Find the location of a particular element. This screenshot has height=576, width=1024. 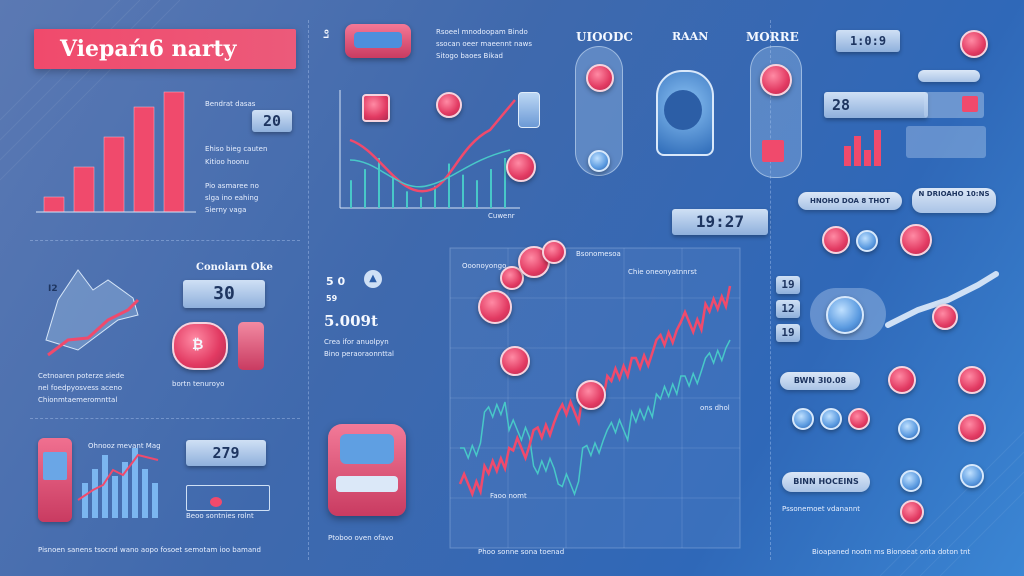

text-line: Sierny vaga is located at coordinates (226, 210).